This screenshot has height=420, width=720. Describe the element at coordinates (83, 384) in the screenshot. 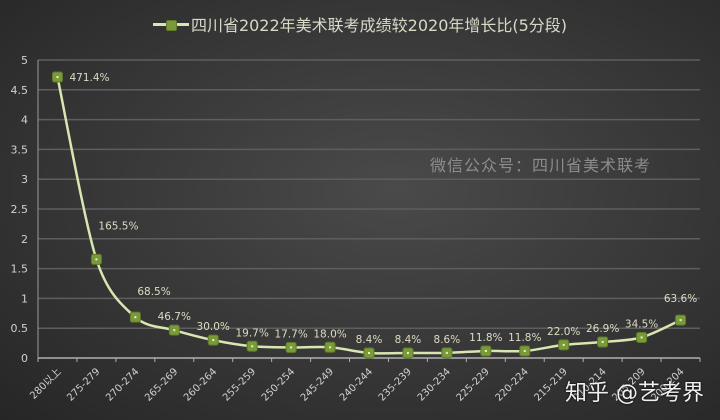

I see `x-tick-label: 275-279` at that location.